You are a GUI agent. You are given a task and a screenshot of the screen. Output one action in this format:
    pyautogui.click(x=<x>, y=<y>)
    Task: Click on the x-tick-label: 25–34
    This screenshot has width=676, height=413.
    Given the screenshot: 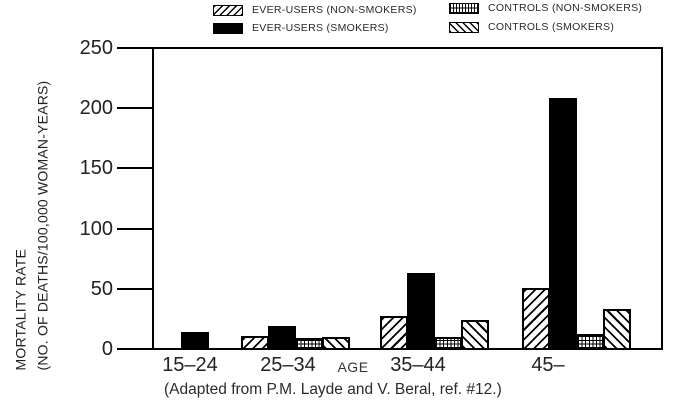 What is the action you would take?
    pyautogui.click(x=288, y=365)
    